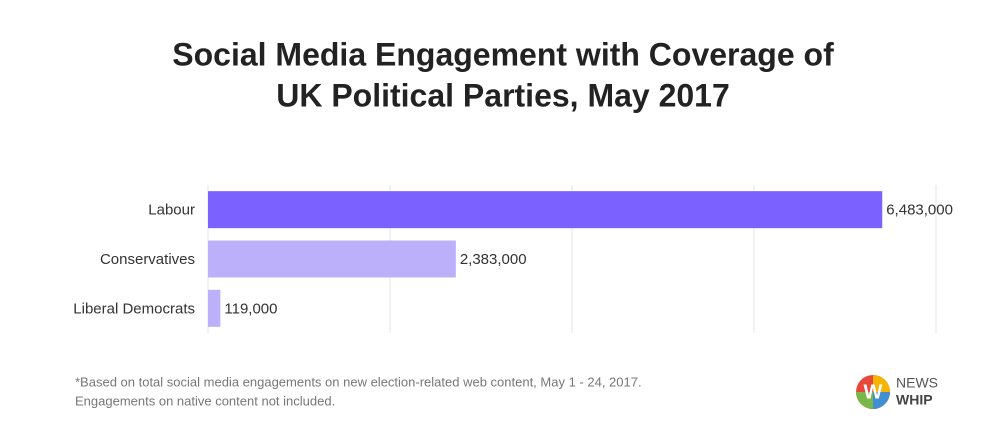 The image size is (1006, 441). What do you see at coordinates (503, 54) in the screenshot?
I see `chart-title: Social Media Engagement with Coverage of` at bounding box center [503, 54].